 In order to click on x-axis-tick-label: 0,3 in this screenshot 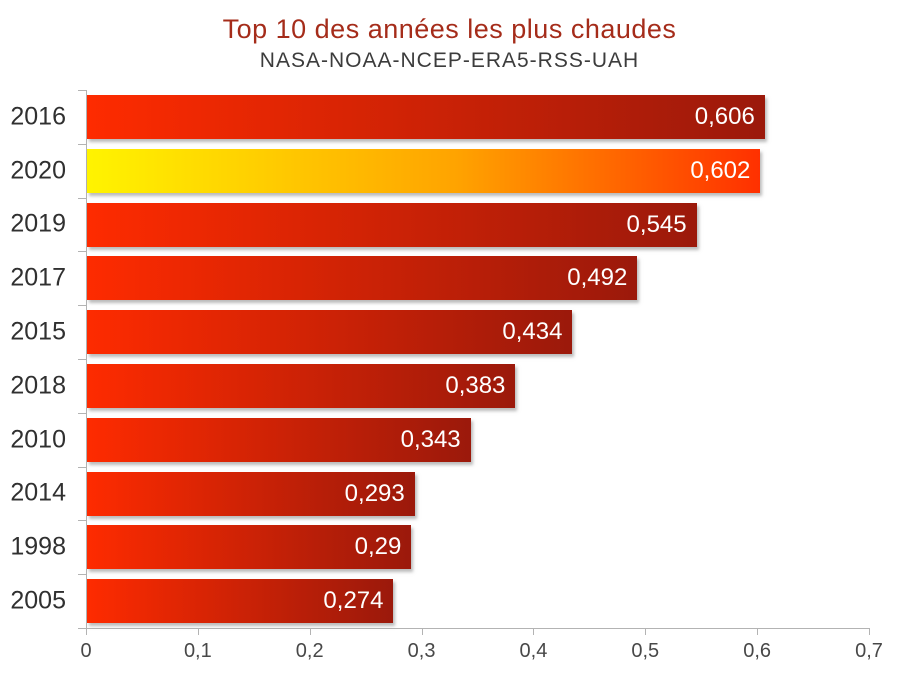, I will do `click(421, 651)`.